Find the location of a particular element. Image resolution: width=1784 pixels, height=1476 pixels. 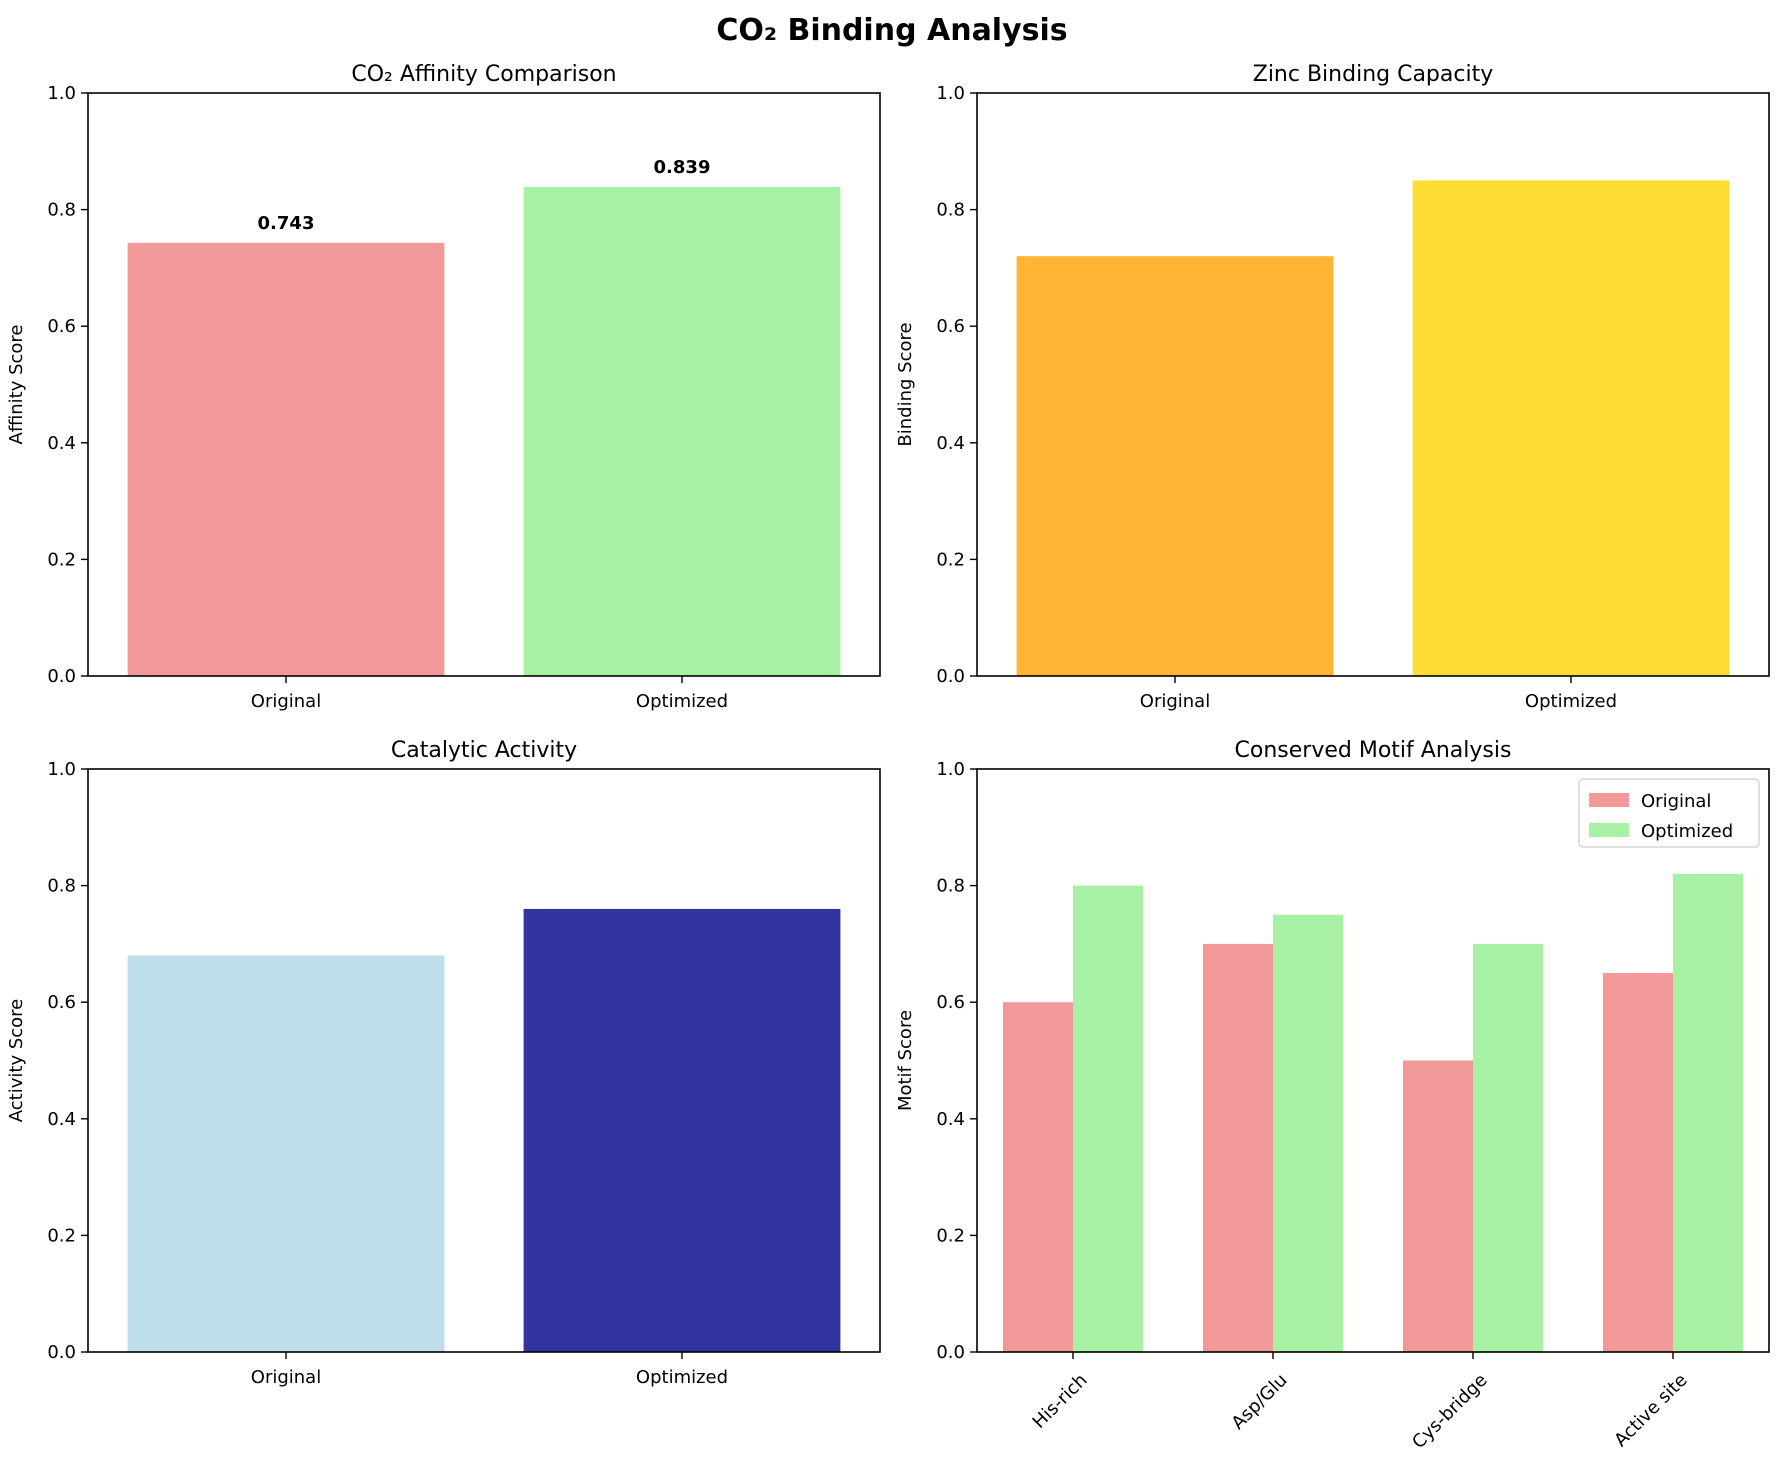

data-label: 0.839 is located at coordinates (682, 167).